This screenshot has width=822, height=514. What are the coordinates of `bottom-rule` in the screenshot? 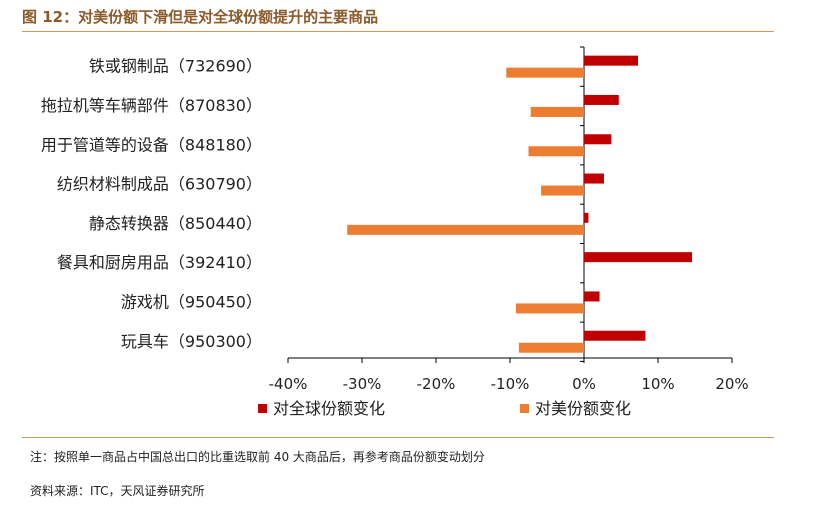 It's located at (398, 437).